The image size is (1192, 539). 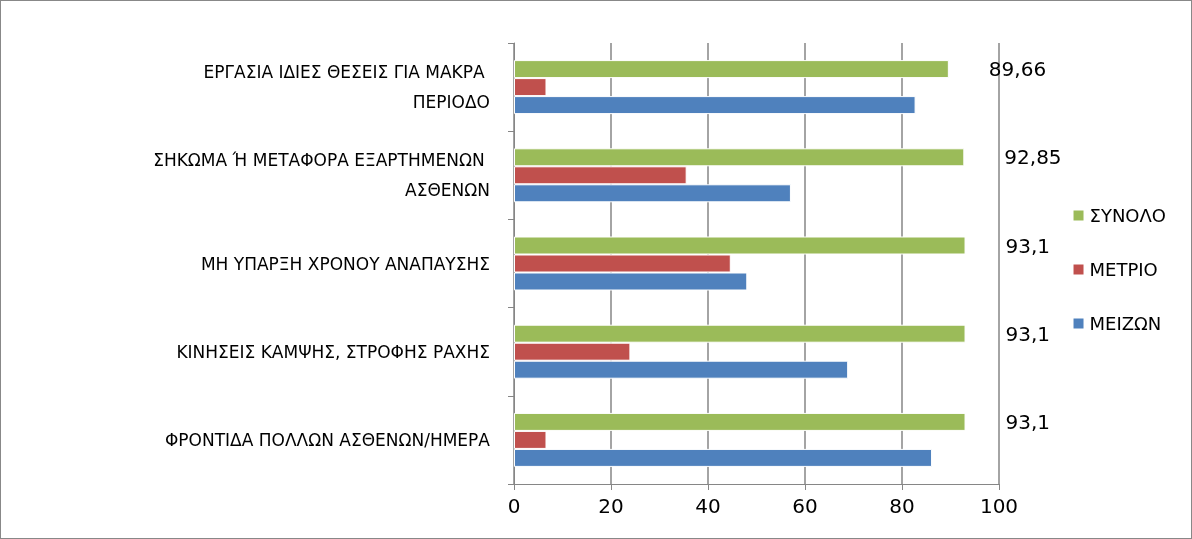 What do you see at coordinates (1123, 269) in the screenshot?
I see `legend-label: ΜΕΤΡΙΟ` at bounding box center [1123, 269].